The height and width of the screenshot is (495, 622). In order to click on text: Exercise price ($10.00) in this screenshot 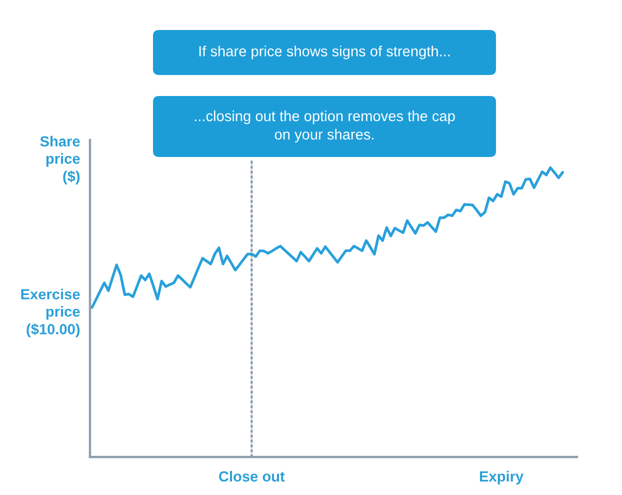, I will do `click(50, 313)`.